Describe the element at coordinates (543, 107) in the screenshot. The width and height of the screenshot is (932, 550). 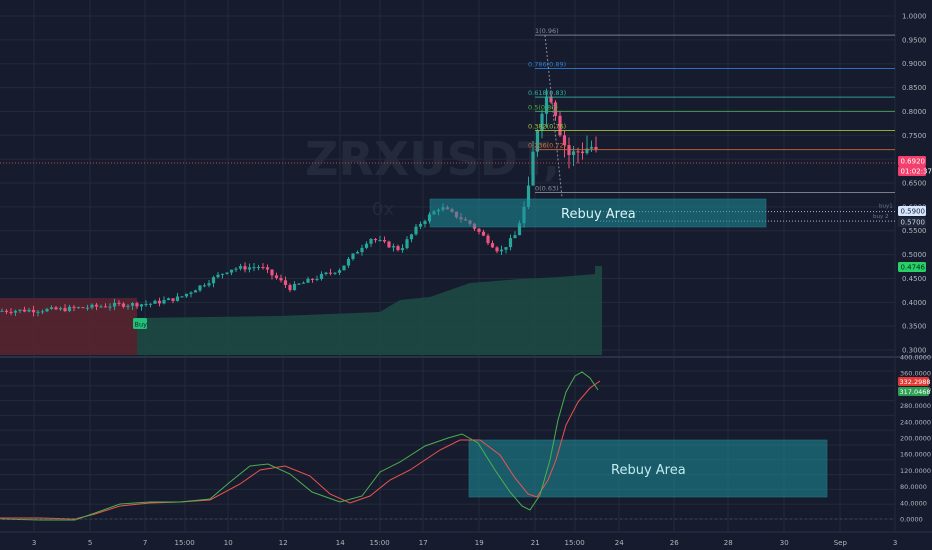
I see `fib-level-label: 0.5(0.80)` at that location.